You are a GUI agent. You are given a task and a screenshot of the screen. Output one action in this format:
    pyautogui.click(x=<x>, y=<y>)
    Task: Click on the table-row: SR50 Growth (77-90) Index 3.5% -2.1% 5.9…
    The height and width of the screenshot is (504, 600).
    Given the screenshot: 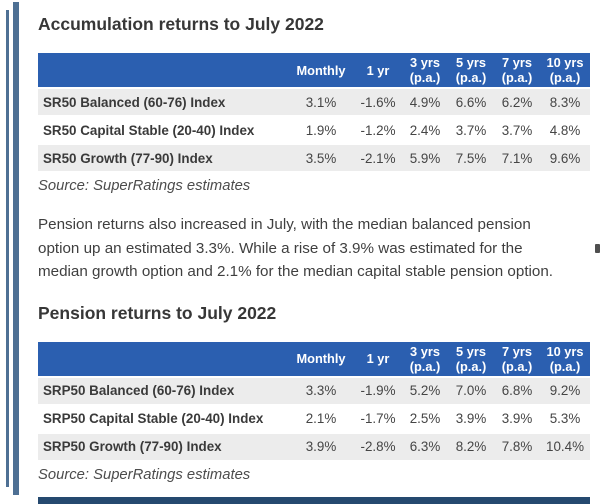 What is the action you would take?
    pyautogui.click(x=314, y=159)
    